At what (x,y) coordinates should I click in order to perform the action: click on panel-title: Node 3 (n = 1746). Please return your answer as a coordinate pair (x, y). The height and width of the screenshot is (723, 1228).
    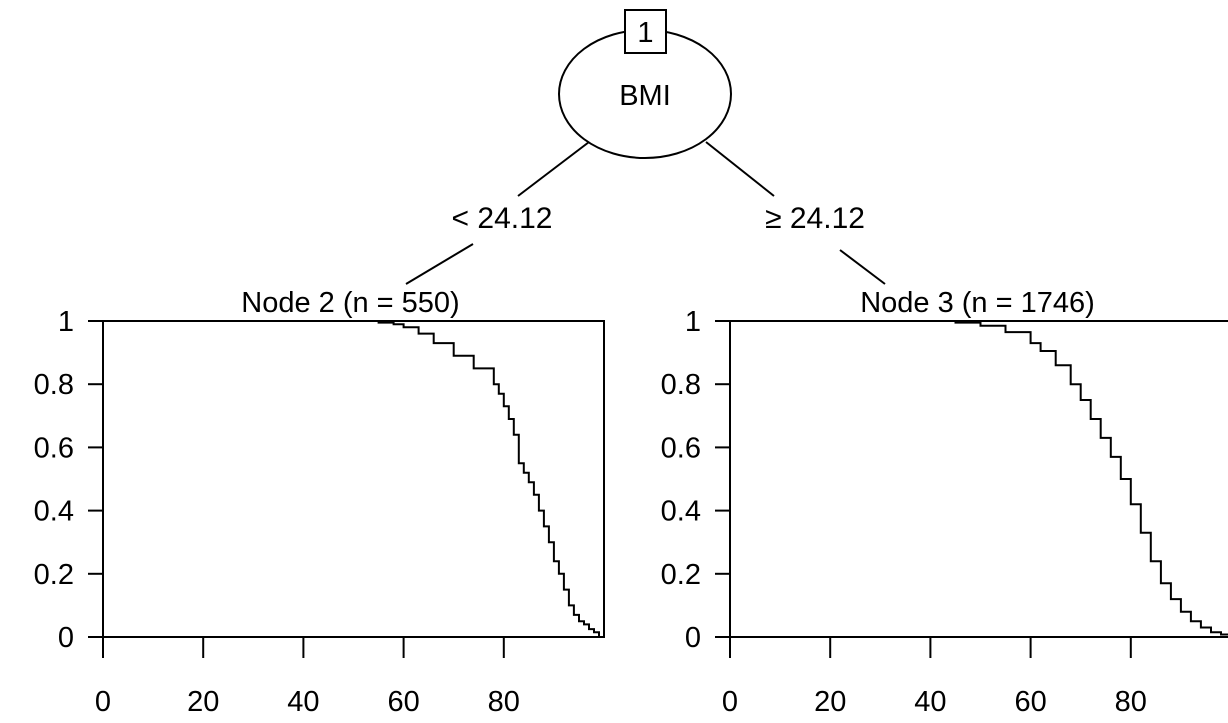
    Looking at the image, I should click on (977, 303).